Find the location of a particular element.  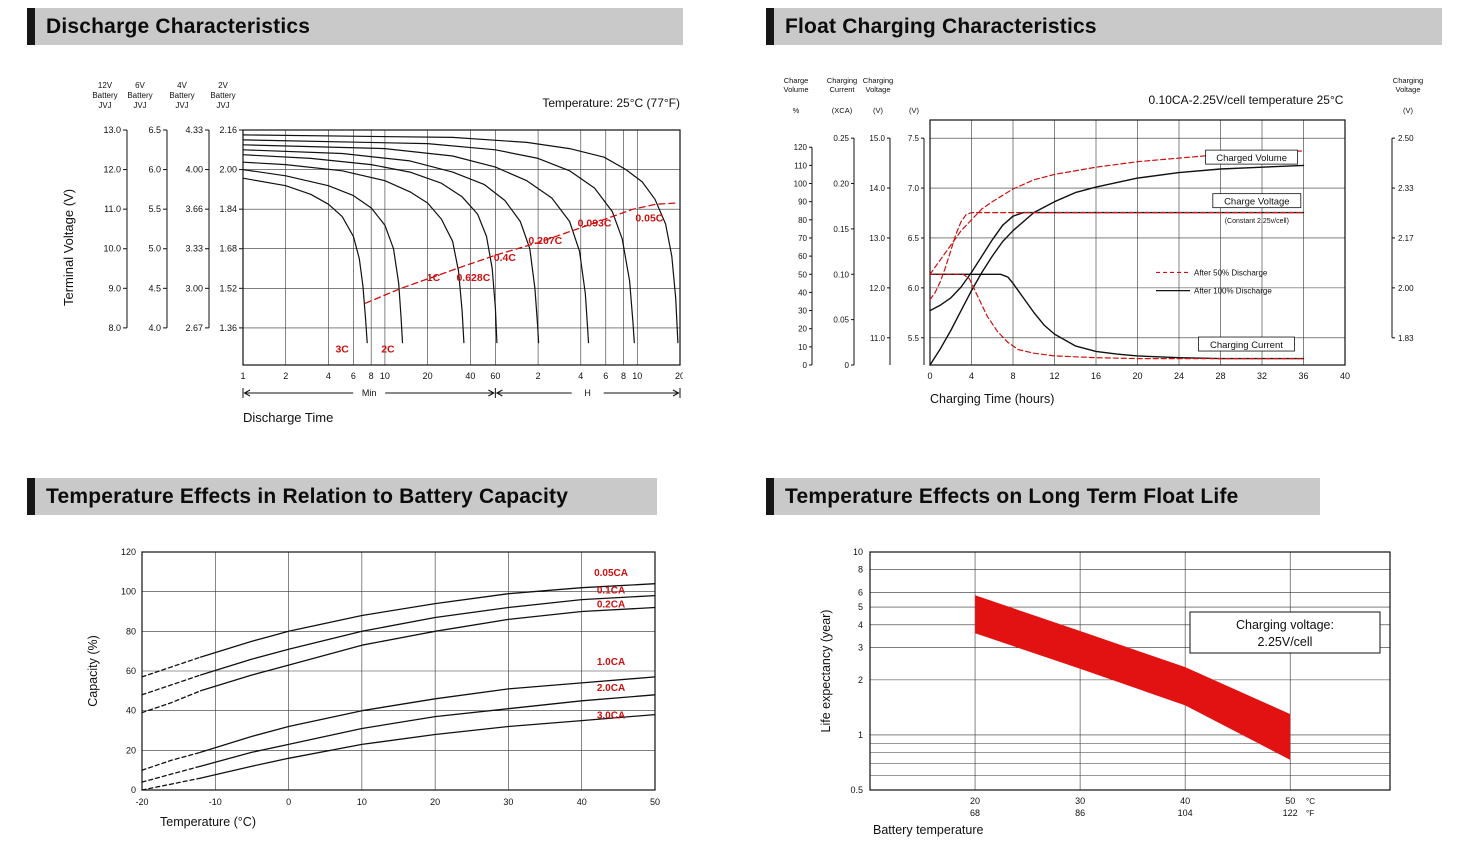

scale-value: 5.5 is located at coordinates (914, 338).